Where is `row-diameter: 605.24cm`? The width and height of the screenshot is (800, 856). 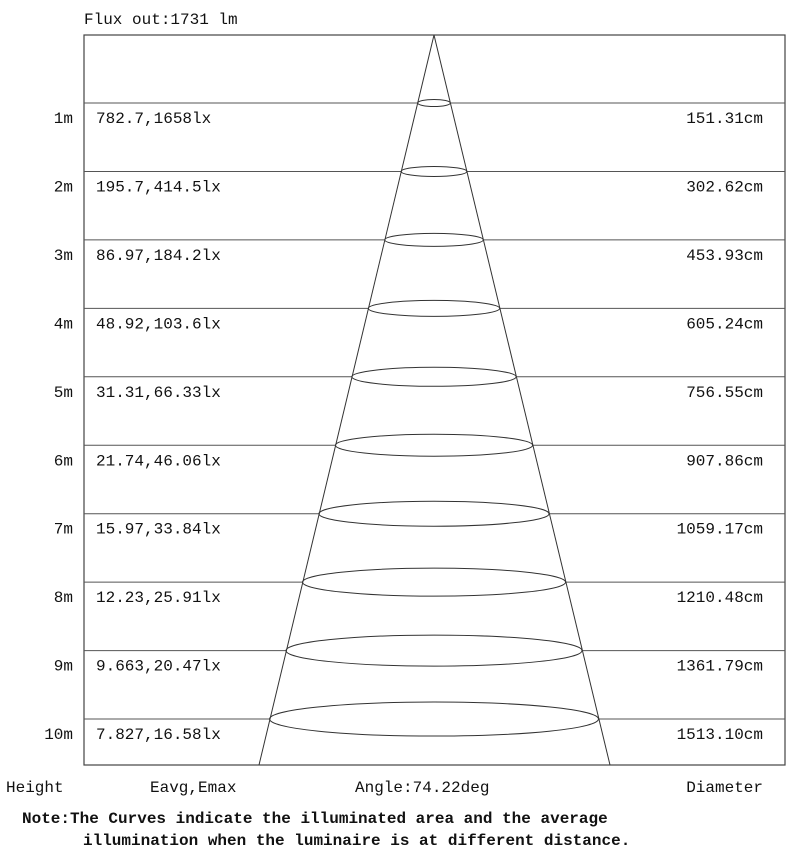
row-diameter: 605.24cm is located at coordinates (724, 324).